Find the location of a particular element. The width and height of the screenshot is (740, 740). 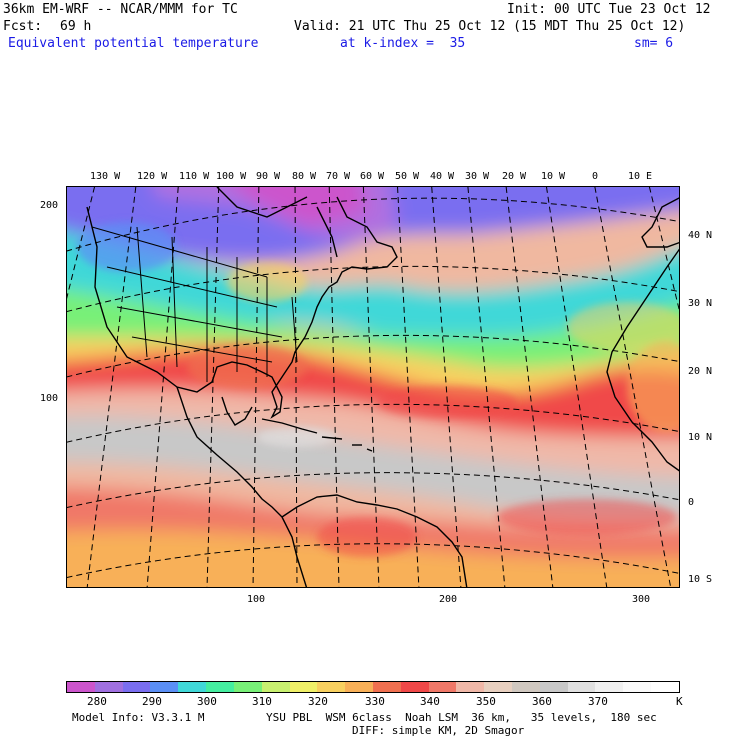

lon-label: 30 W is located at coordinates (477, 176).